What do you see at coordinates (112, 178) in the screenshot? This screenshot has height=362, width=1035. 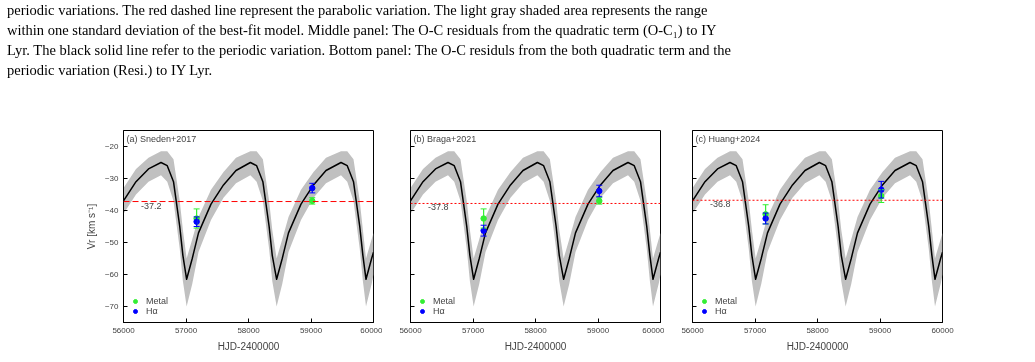 I see `y-tick-label: −30` at bounding box center [112, 178].